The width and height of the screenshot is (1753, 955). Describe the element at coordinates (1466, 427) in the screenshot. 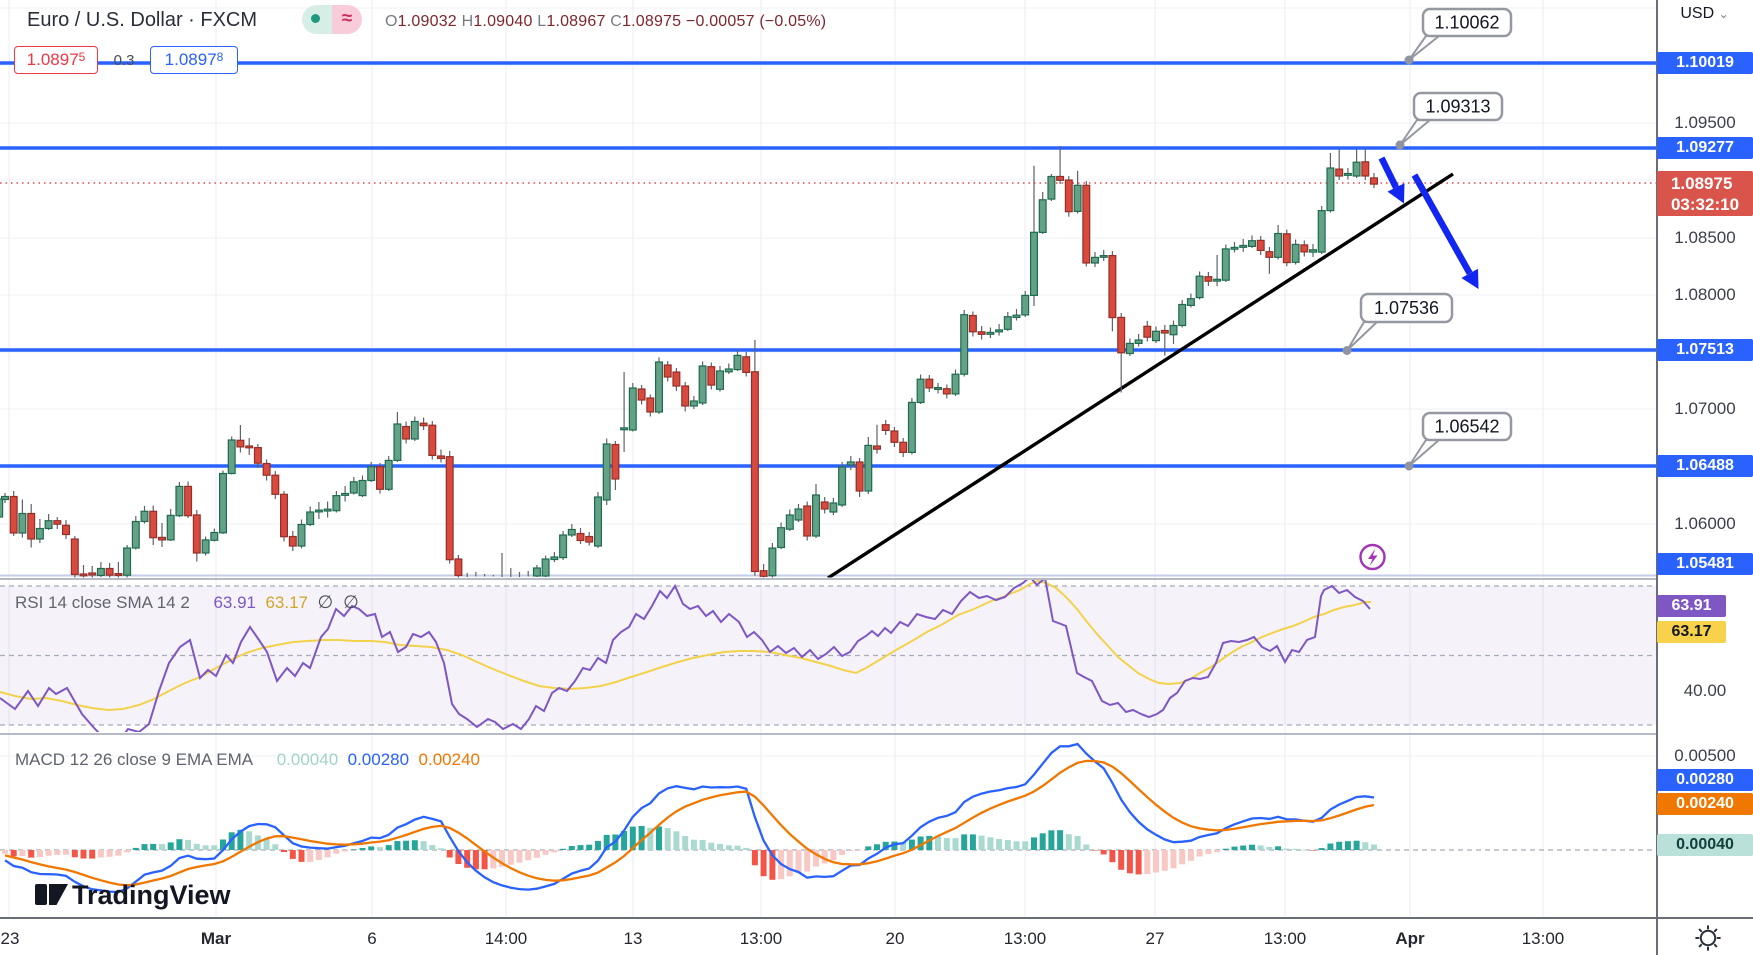

I see `svg-text: 1.06542` at that location.